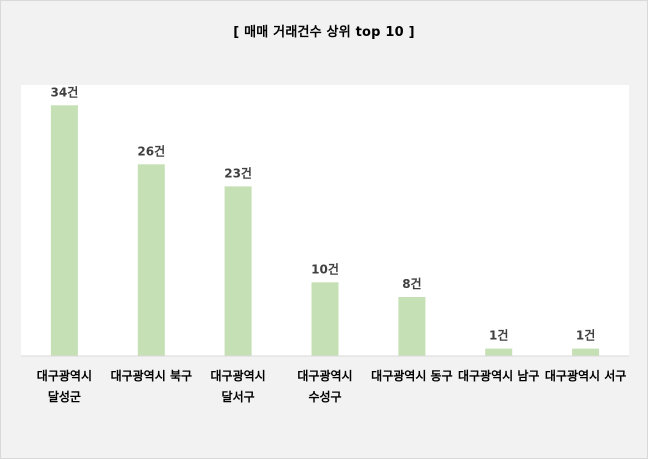  What do you see at coordinates (64, 397) in the screenshot?
I see `category-label-1-line-2: 달성군` at bounding box center [64, 397].